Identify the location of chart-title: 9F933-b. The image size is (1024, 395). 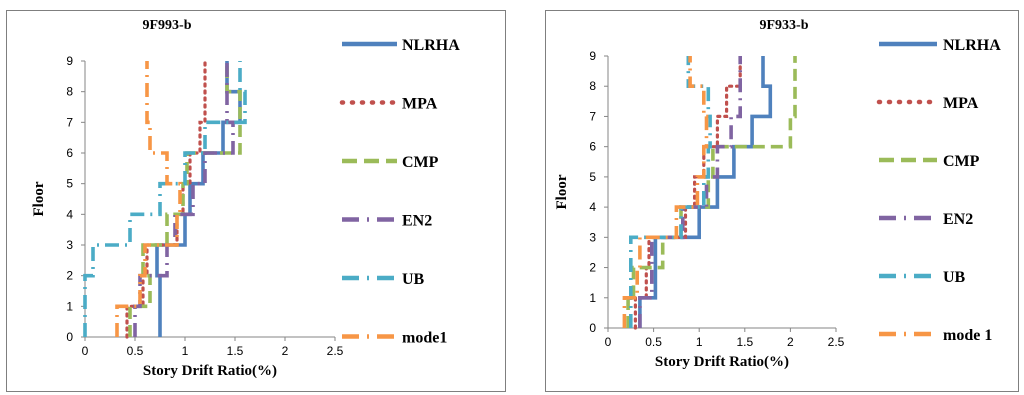
(784, 25).